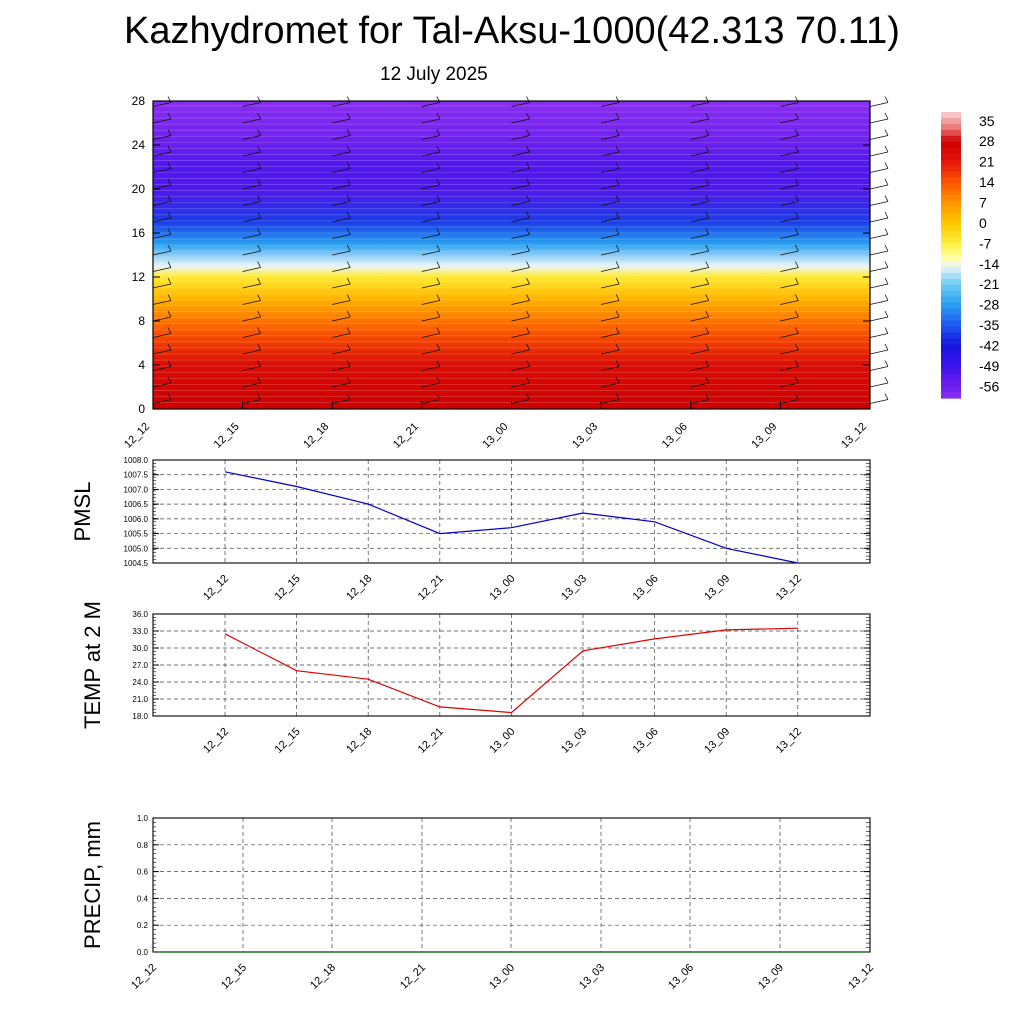  What do you see at coordinates (82, 512) in the screenshot?
I see `y-axis-label: PMSL` at bounding box center [82, 512].